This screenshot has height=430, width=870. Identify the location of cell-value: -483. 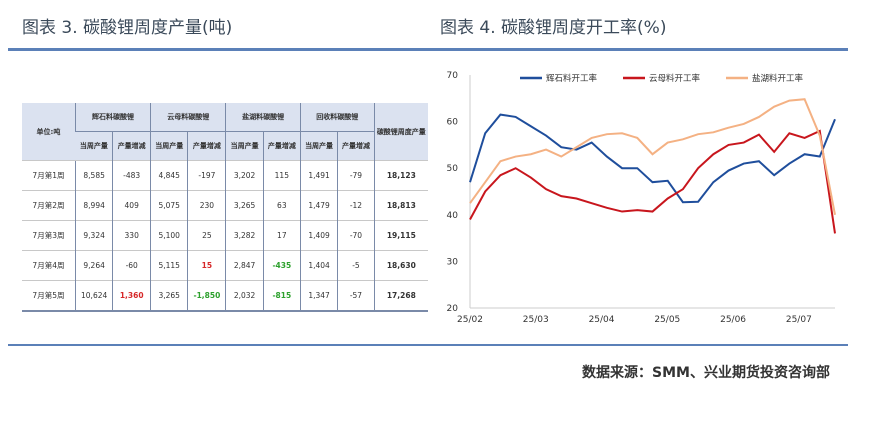
(131, 175).